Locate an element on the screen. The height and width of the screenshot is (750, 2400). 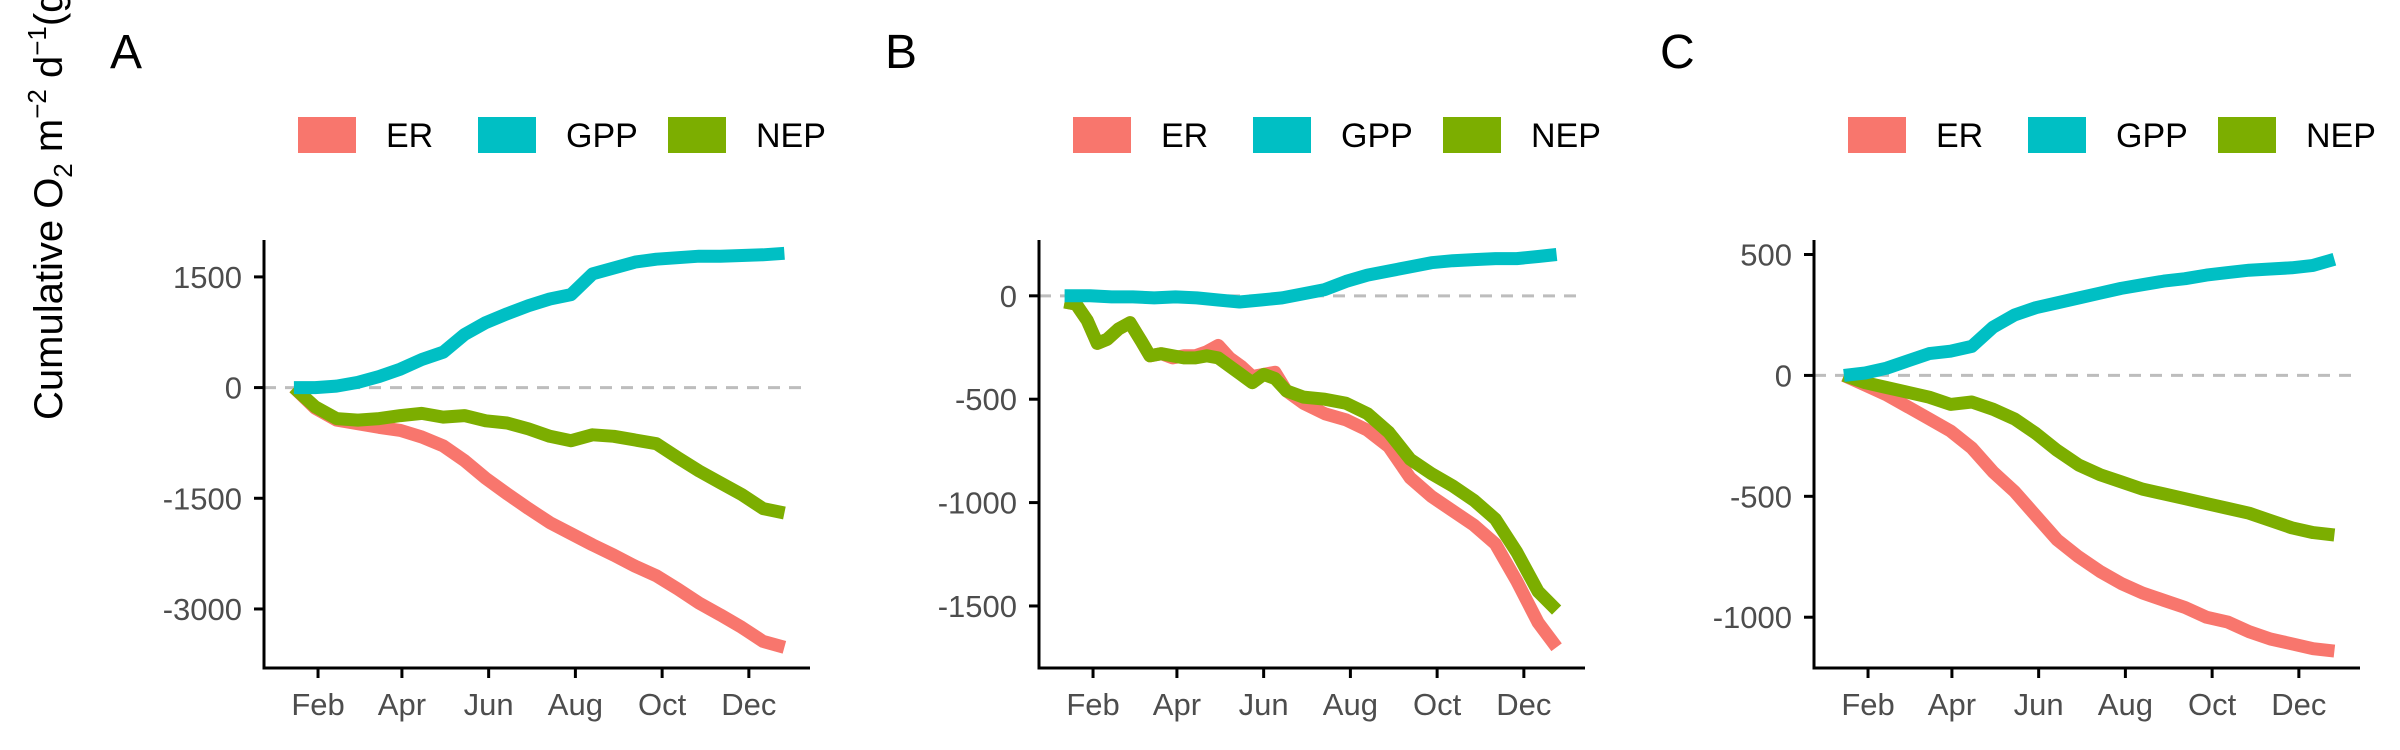
y-tick-label: -3000 is located at coordinates (202, 609).